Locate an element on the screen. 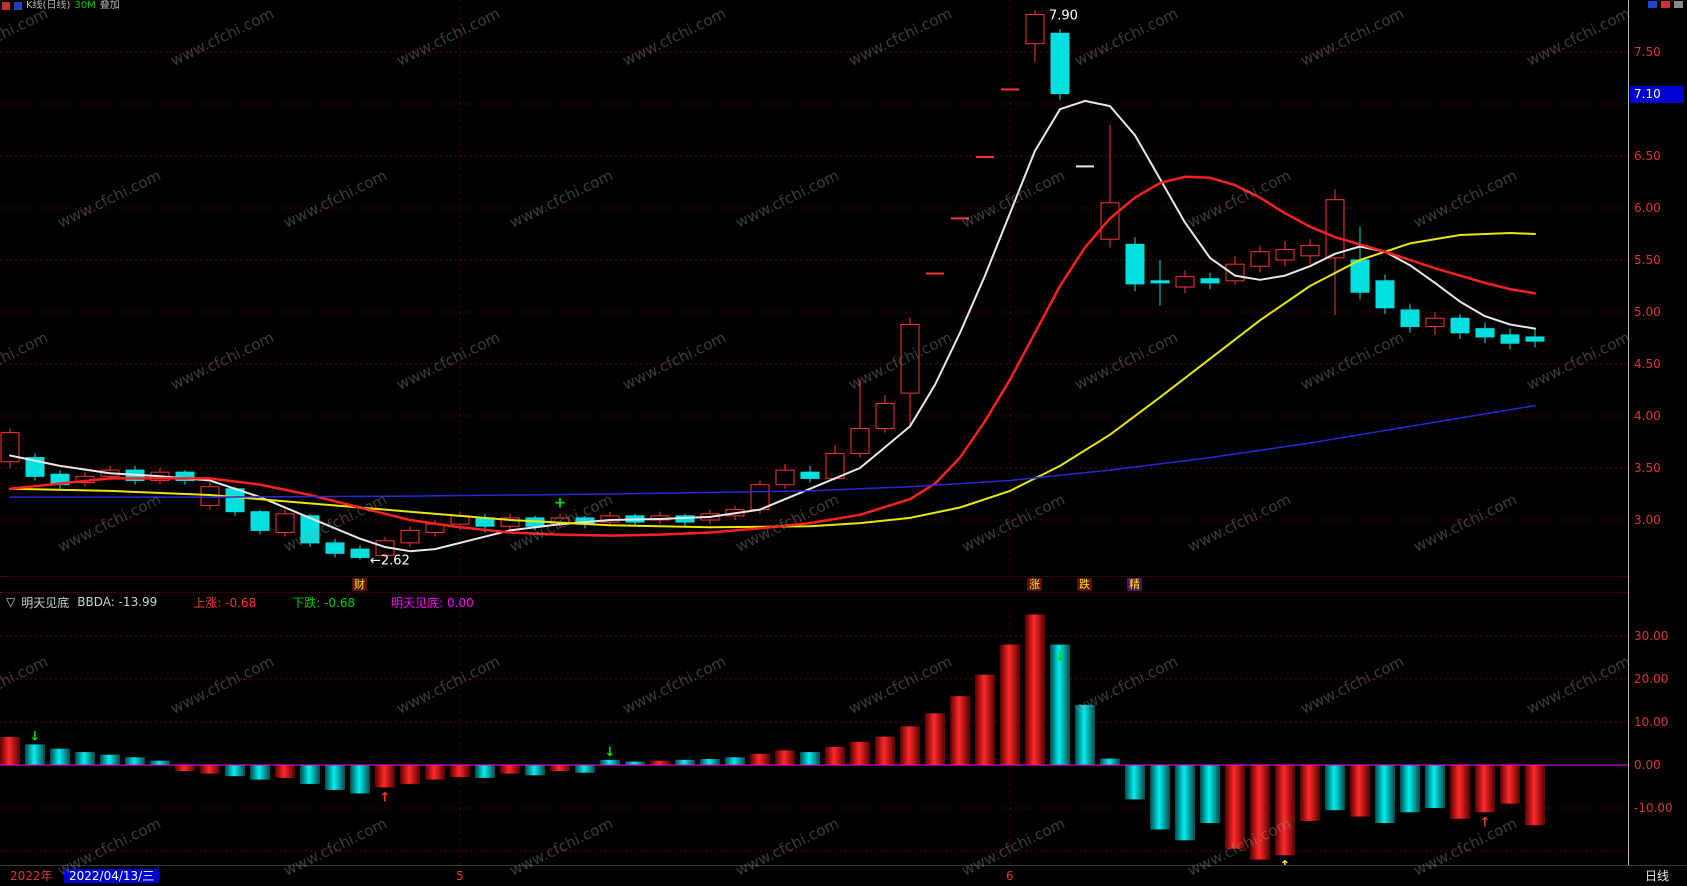 Image resolution: width=1687 pixels, height=886 pixels. month-tick-label: 6 is located at coordinates (1010, 876).